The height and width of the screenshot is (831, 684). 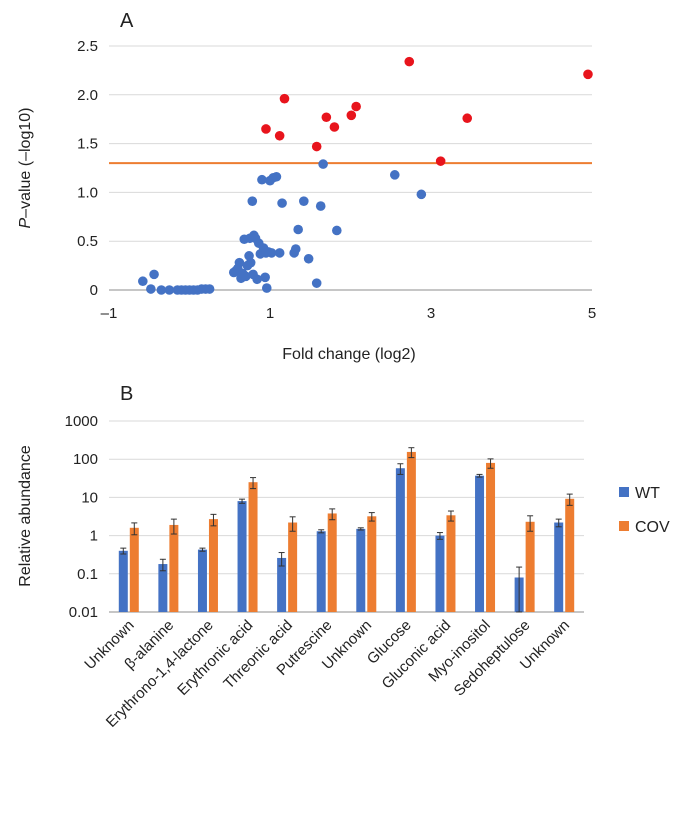 What do you see at coordinates (94, 290) in the screenshot?
I see `y-tick-label: 0` at bounding box center [94, 290].